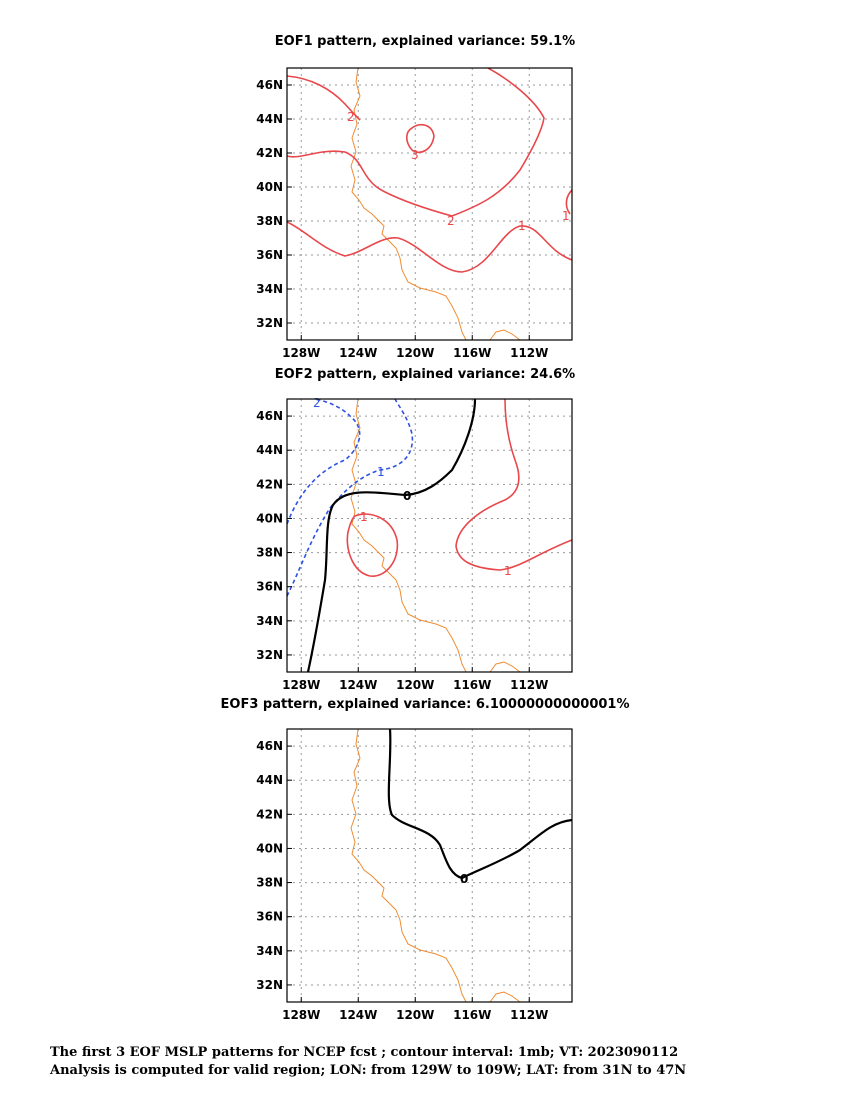 The height and width of the screenshot is (1100, 850). What do you see at coordinates (458, 171) in the screenshot?
I see `eof1-contour-labels: 2 3 2 1 1` at bounding box center [458, 171].